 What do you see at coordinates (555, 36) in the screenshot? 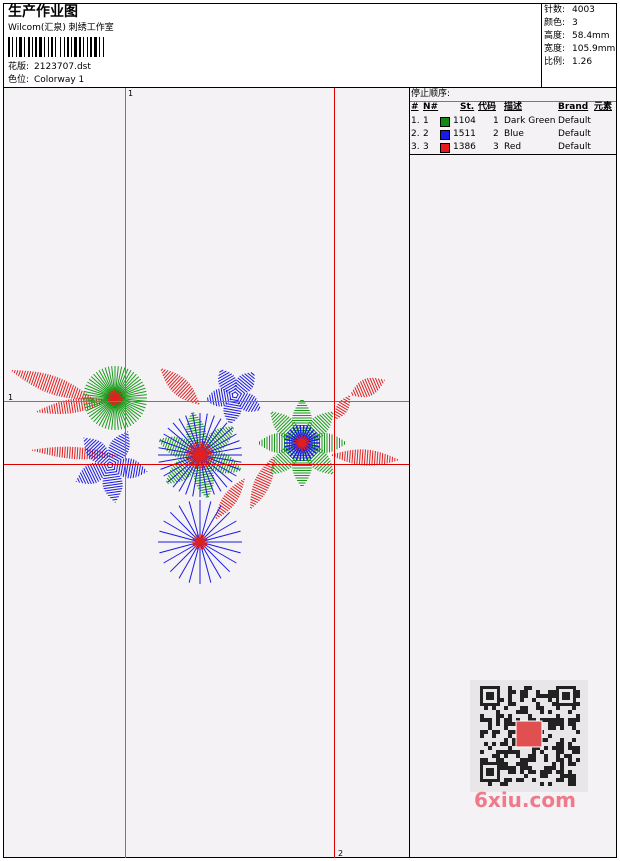
I see `stat-label: 高度:` at bounding box center [555, 36].